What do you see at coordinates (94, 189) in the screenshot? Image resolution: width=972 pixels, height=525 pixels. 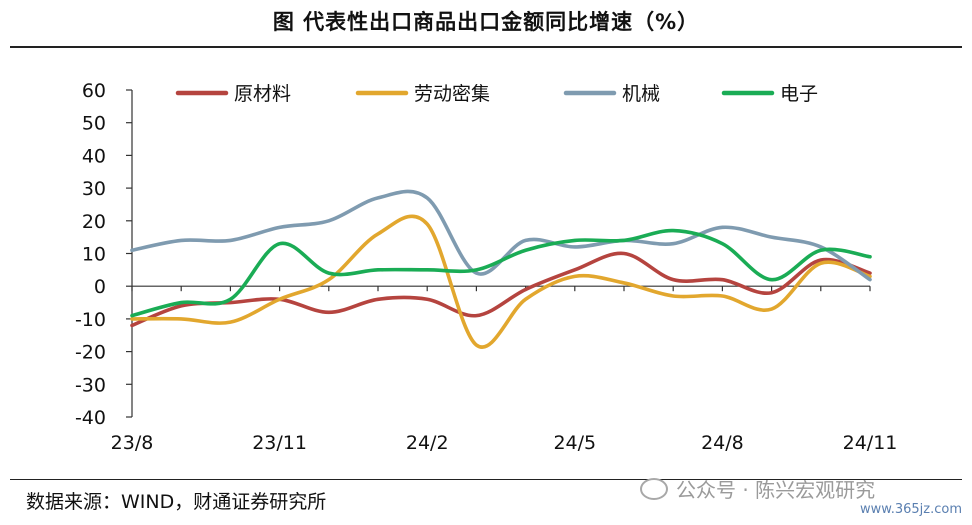 I see `y-tick-label: 30` at bounding box center [94, 189].